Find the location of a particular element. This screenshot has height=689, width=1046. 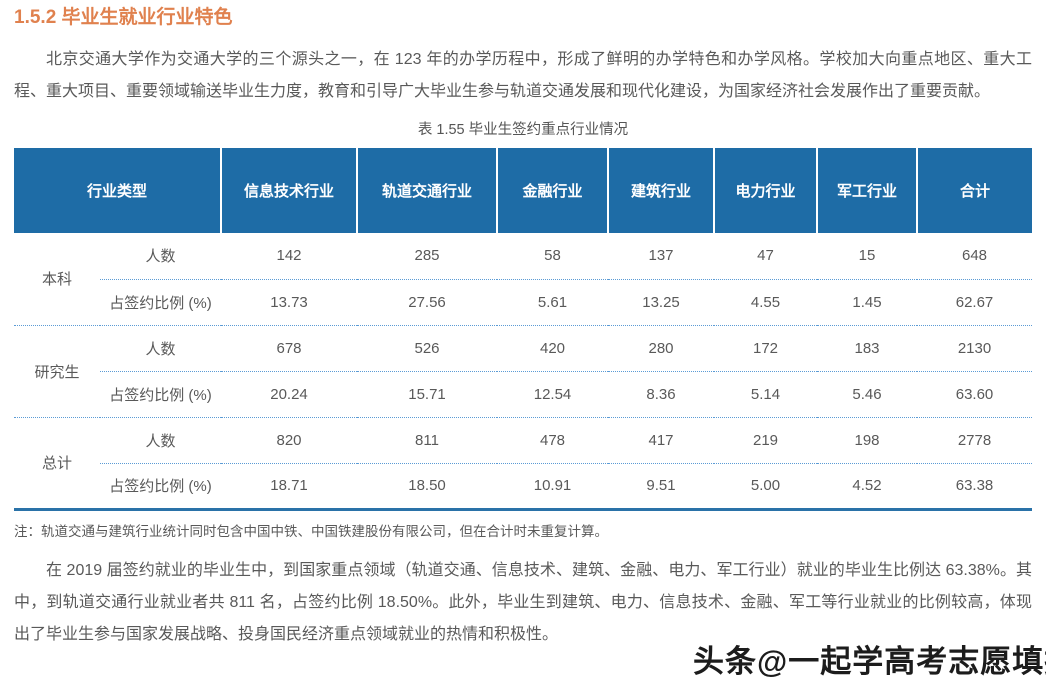

data-cell: 820 is located at coordinates (289, 440).